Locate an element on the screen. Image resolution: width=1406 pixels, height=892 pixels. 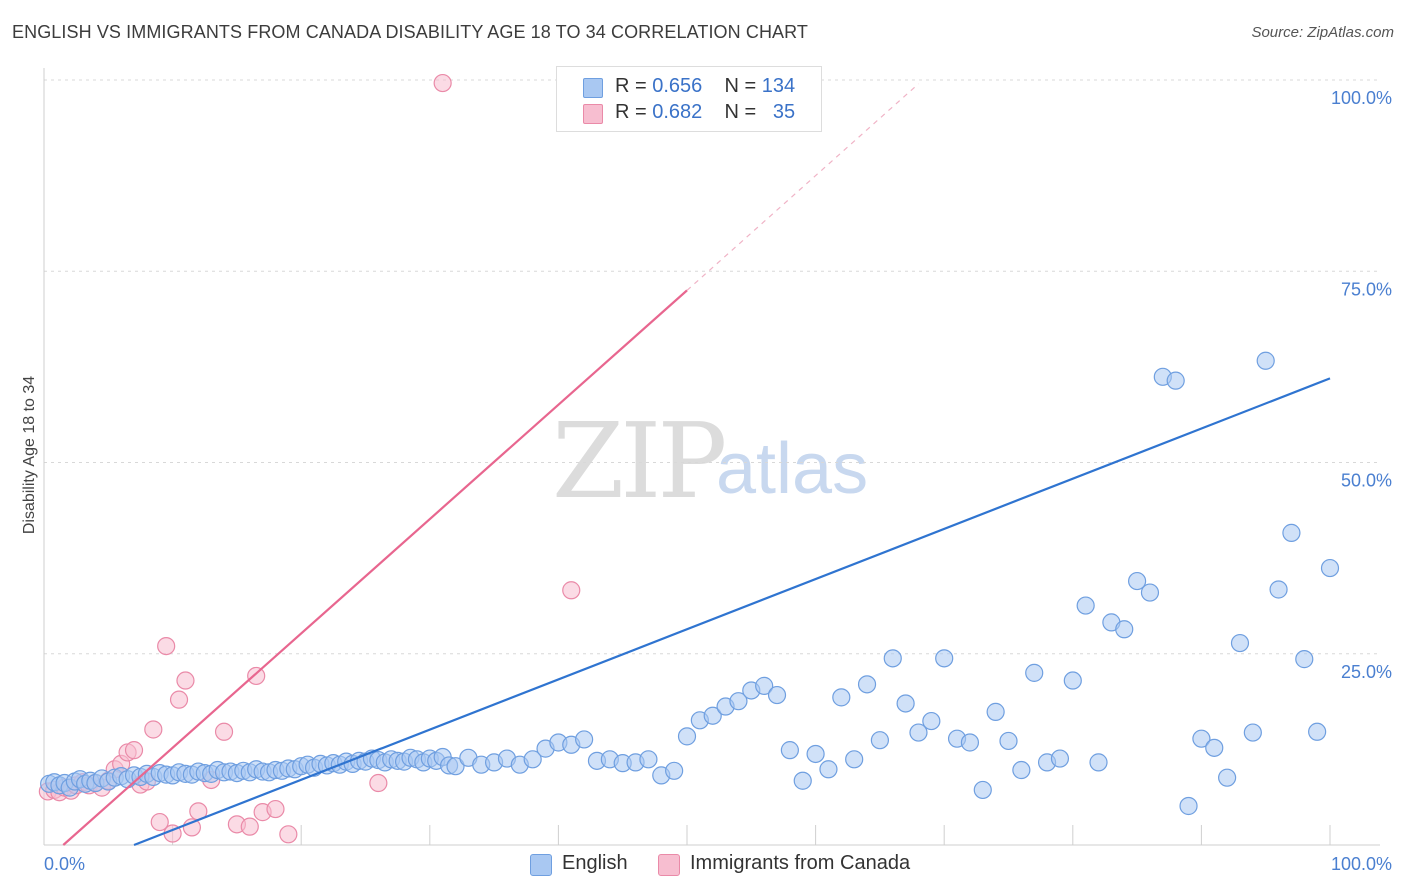
x-tick-label: 0.0% is located at coordinates (64, 864).